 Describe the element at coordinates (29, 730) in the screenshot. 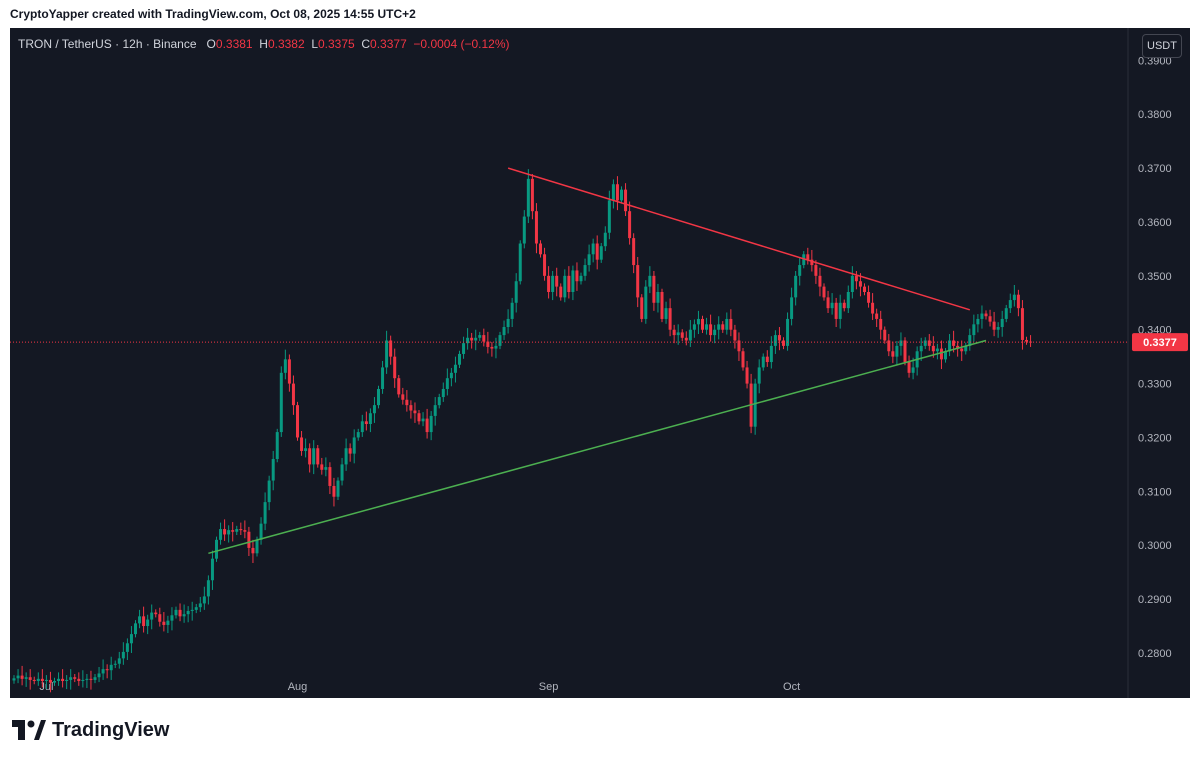

I see `tradingview-logo-icon` at that location.